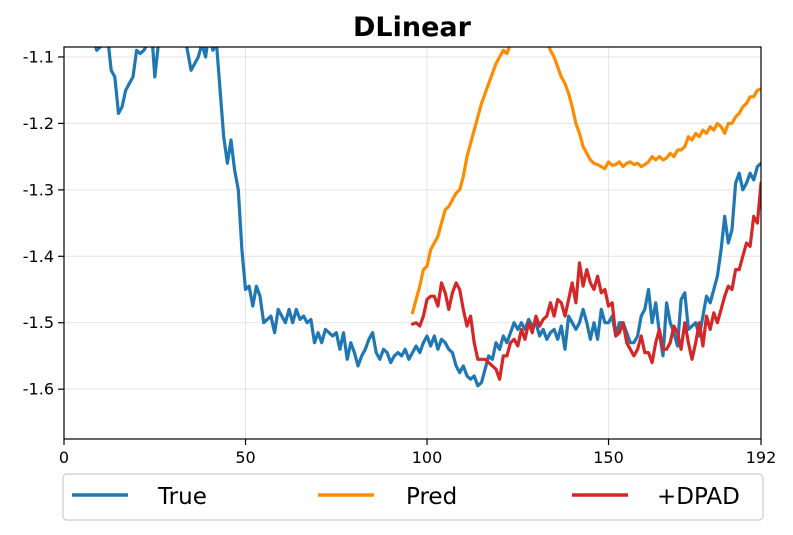 The height and width of the screenshot is (535, 793). I want to click on chart-title: DLinear, so click(412, 27).